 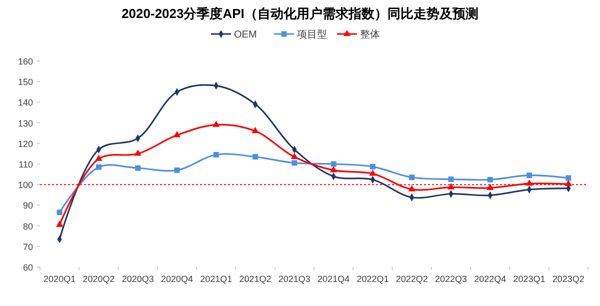 I want to click on x-tick-label: 2021Q2, so click(x=255, y=279).